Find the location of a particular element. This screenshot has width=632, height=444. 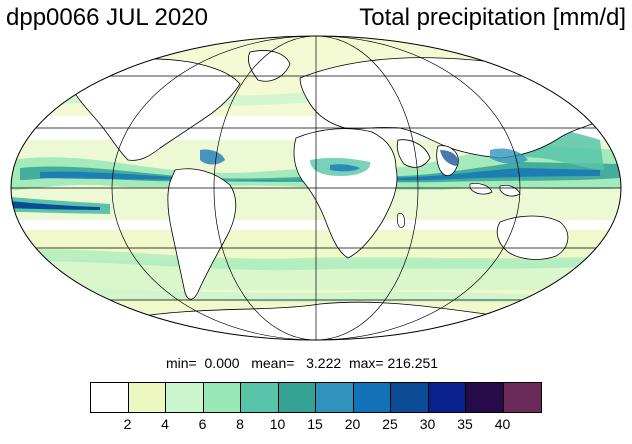

colorbar-tick-label: 25 is located at coordinates (390, 424).